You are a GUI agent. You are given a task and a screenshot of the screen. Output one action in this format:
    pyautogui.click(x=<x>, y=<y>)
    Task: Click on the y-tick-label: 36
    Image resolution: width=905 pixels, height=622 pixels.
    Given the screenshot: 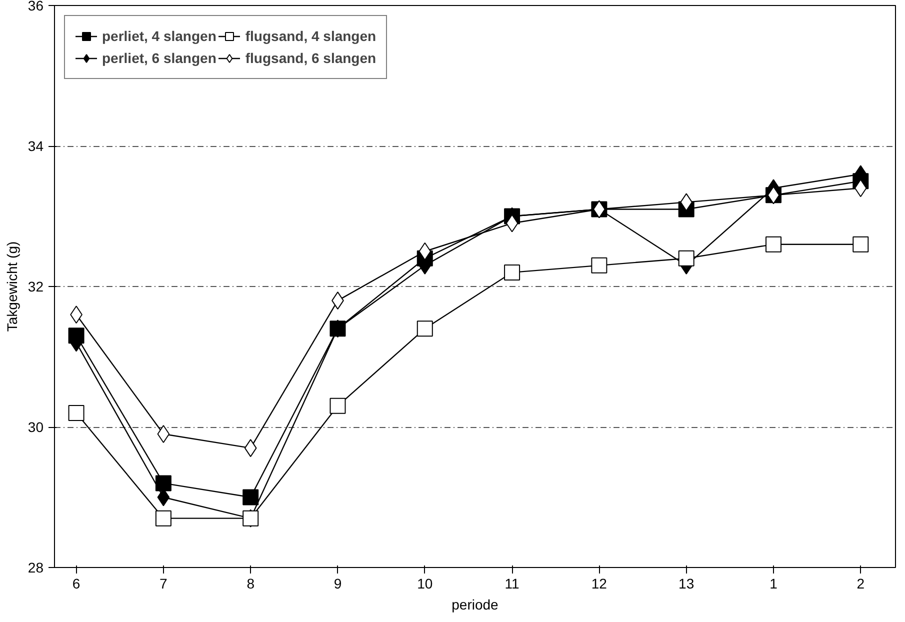 What is the action you would take?
    pyautogui.click(x=36, y=7)
    